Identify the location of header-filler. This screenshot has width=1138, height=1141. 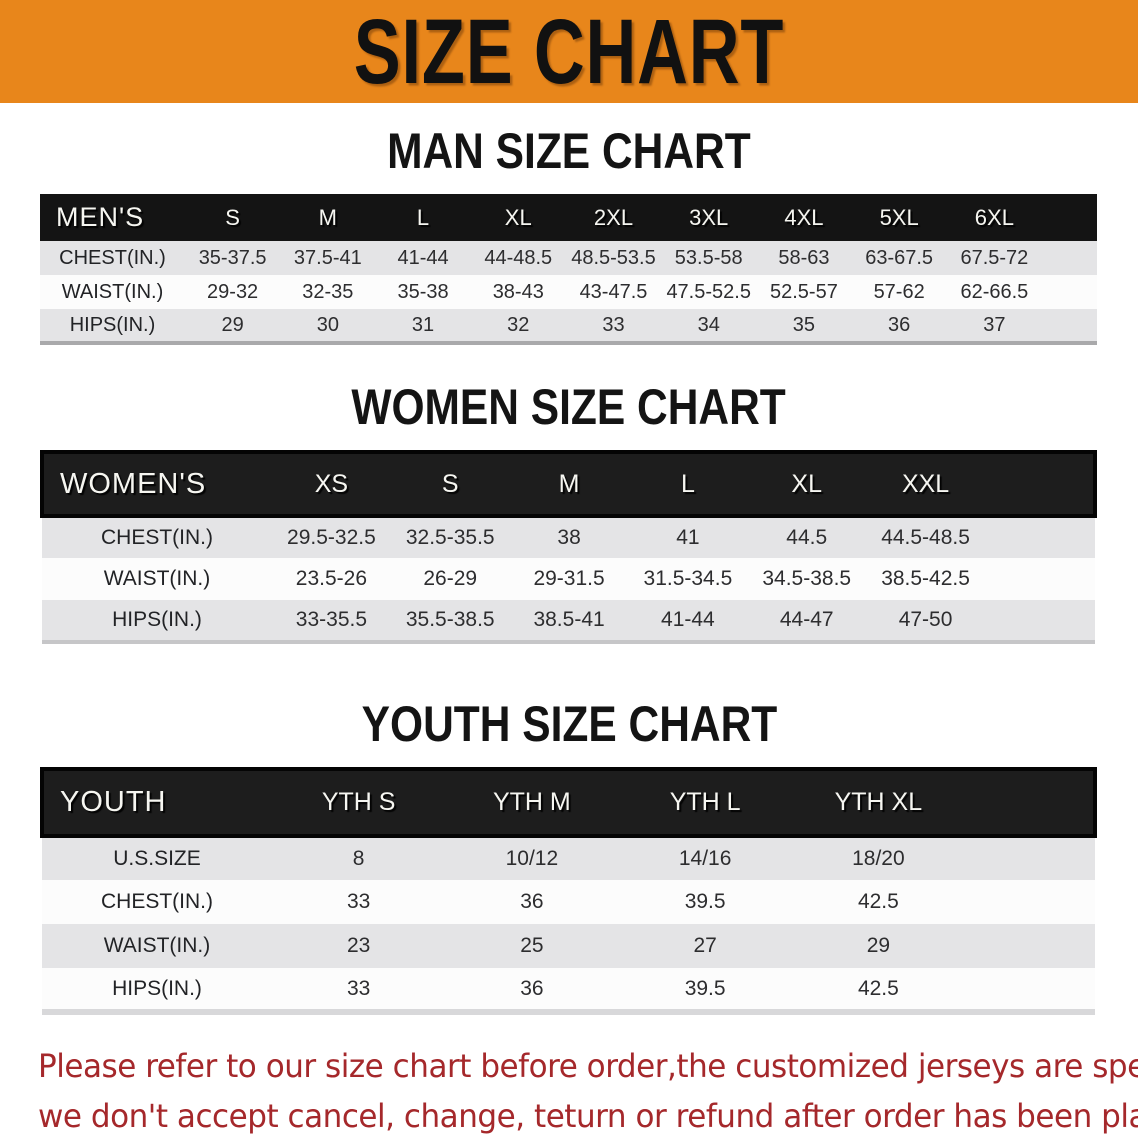
(1031, 802).